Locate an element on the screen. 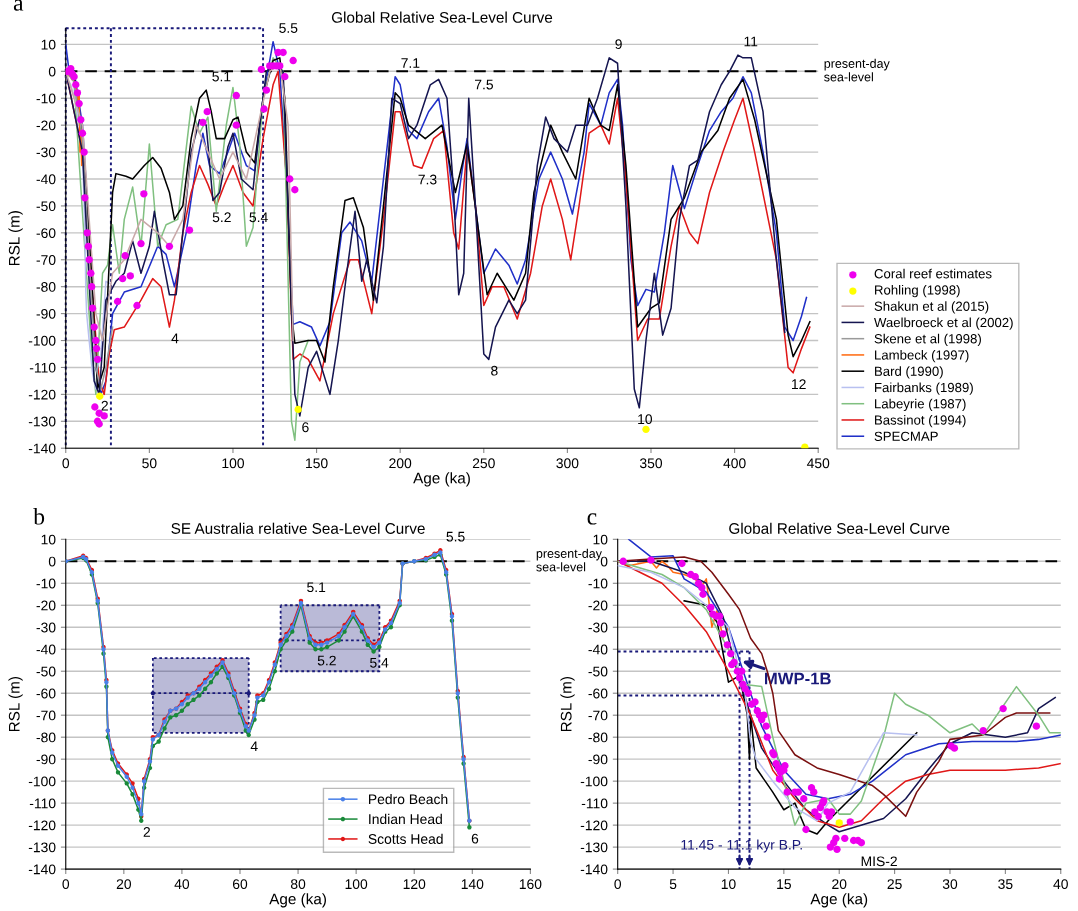  annotation: 7.1 is located at coordinates (410, 63).